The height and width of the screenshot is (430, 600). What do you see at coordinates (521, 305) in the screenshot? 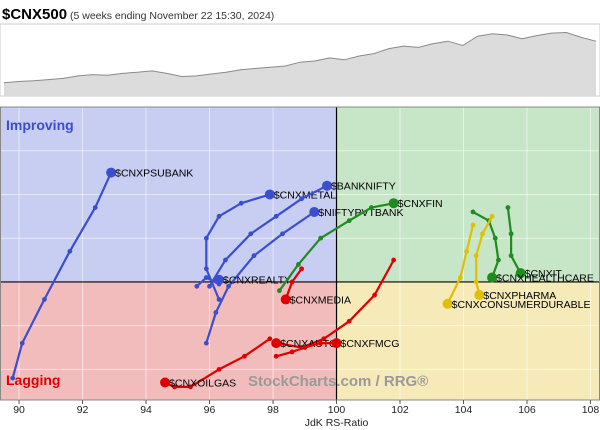
I see `series-label: $CNXCONSUMERDURABLE` at bounding box center [521, 305].